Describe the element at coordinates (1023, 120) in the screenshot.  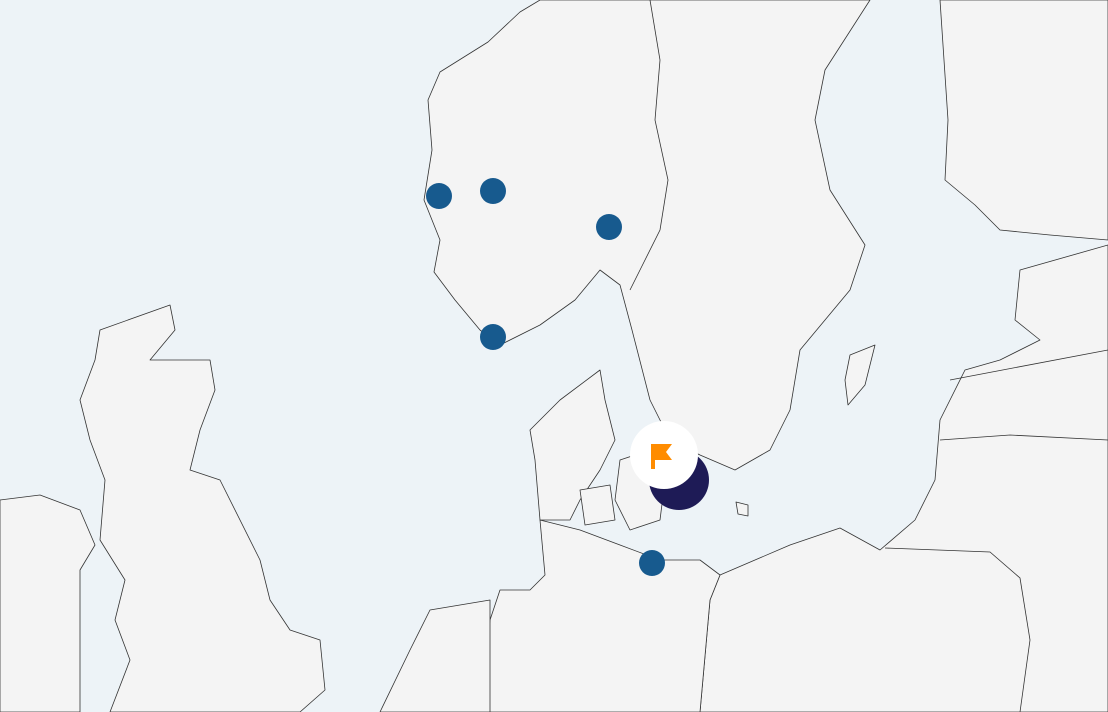
I see `finland` at that location.